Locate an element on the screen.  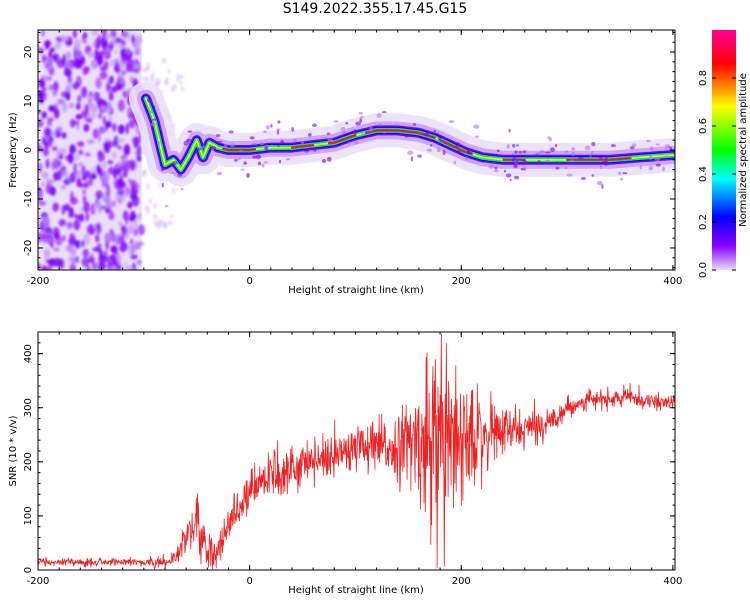
y-tick-label: -20 is located at coordinates (28, 248).